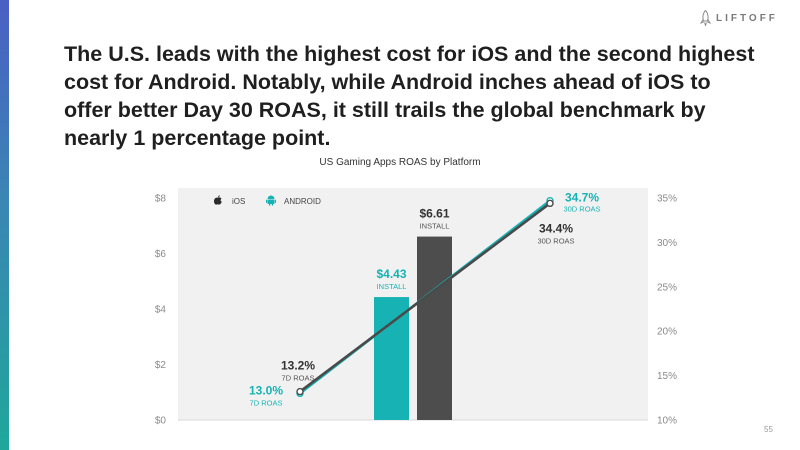  I want to click on y-left-tick-label: $8, so click(161, 199).